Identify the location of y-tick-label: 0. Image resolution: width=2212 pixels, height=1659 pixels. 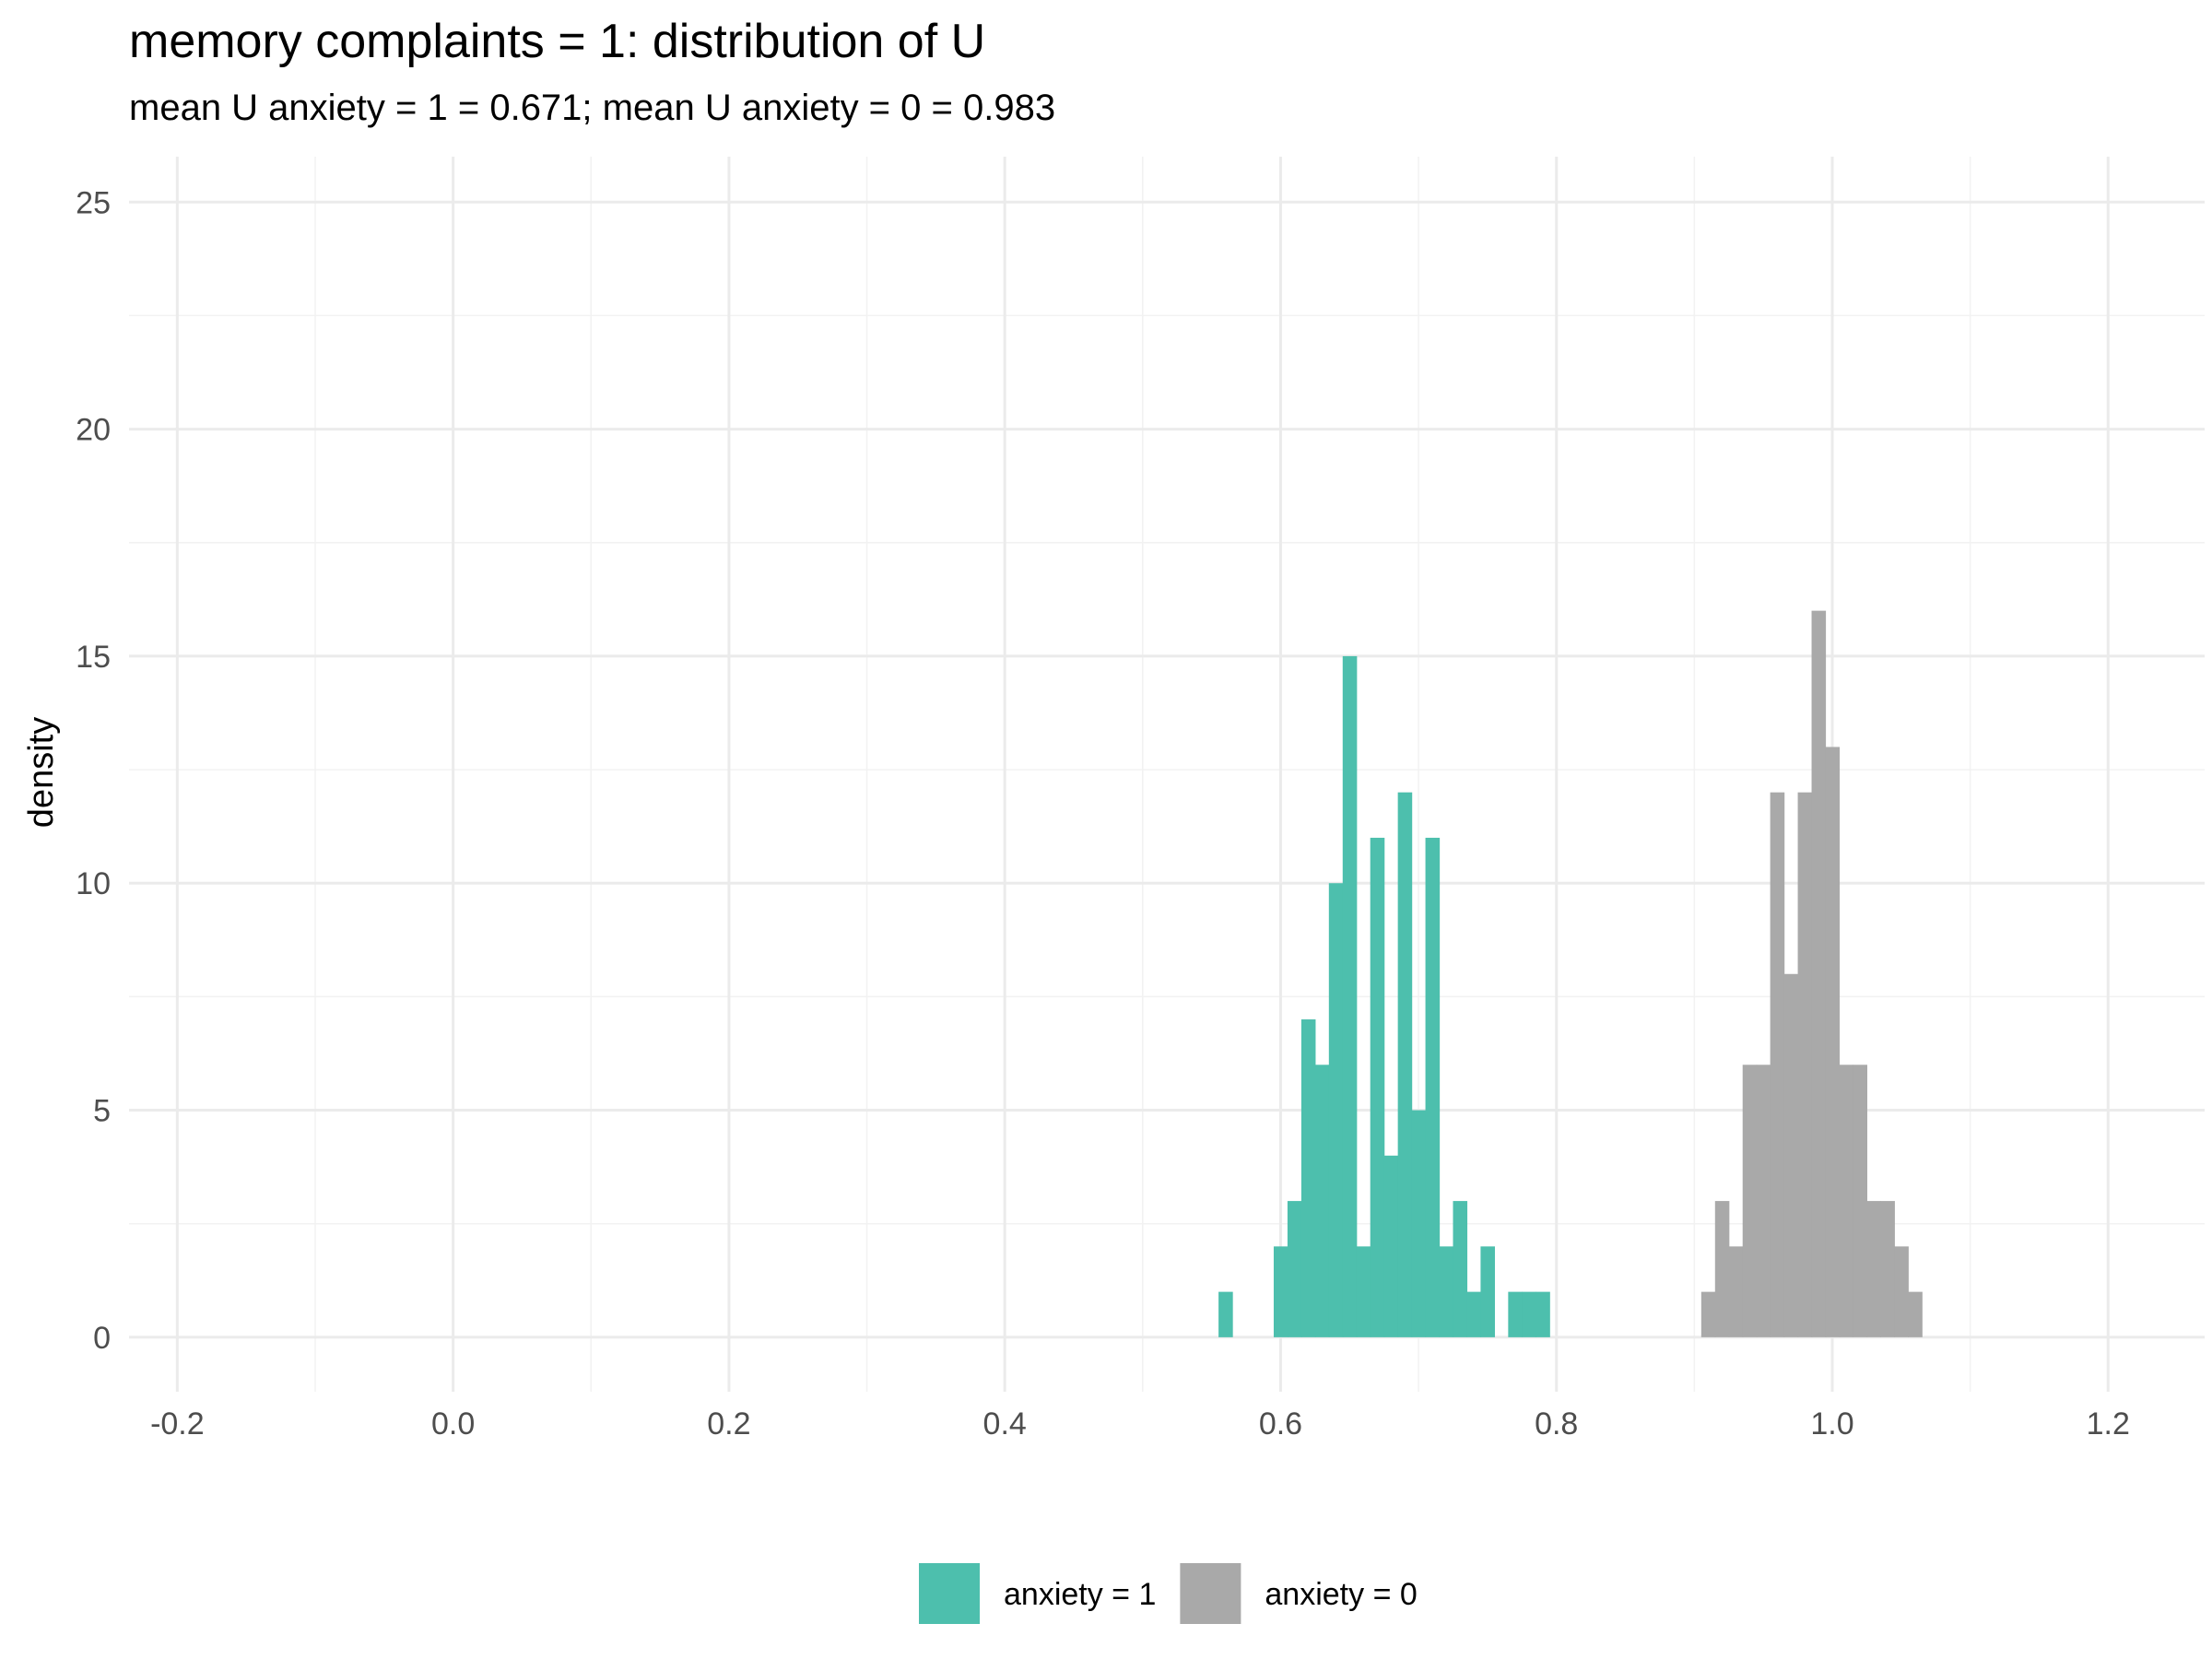
(102, 1338).